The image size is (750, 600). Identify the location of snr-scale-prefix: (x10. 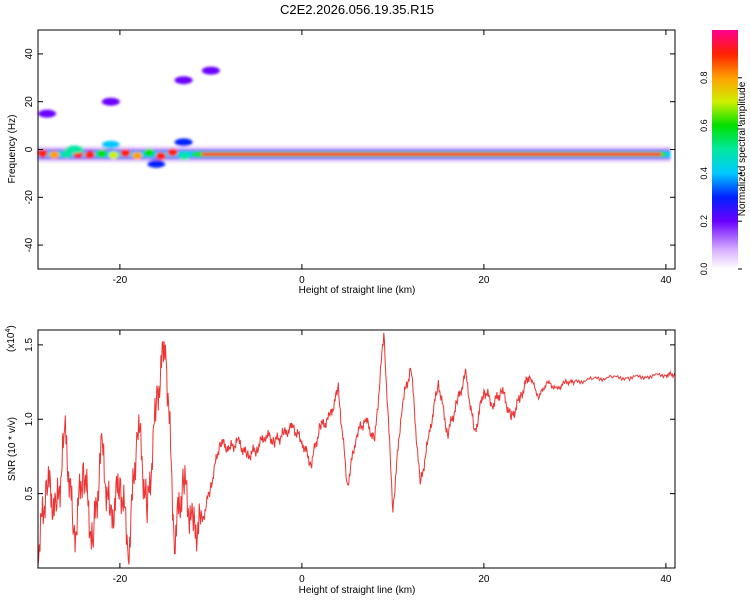
(11, 342).